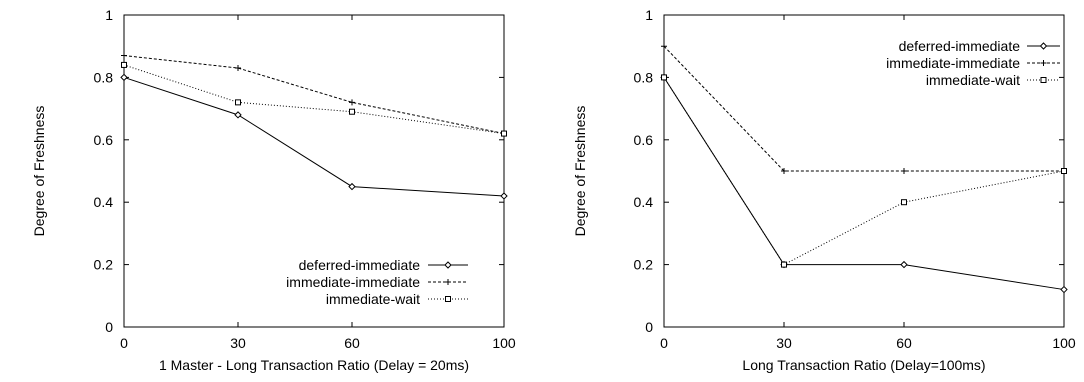 The image size is (1084, 382). I want to click on series-immediate-immediate, so click(314, 94).